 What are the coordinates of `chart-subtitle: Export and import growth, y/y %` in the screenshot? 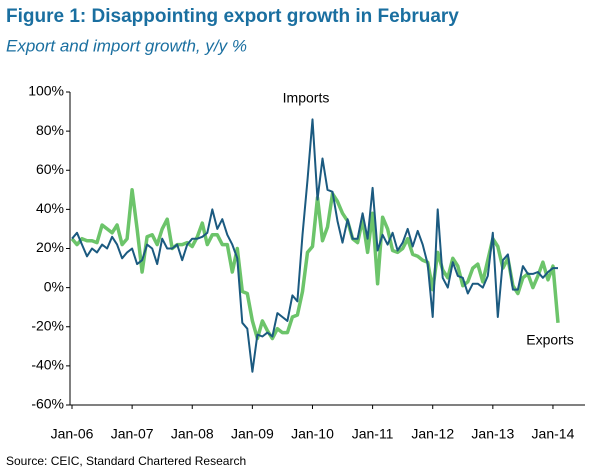 It's located at (126, 45).